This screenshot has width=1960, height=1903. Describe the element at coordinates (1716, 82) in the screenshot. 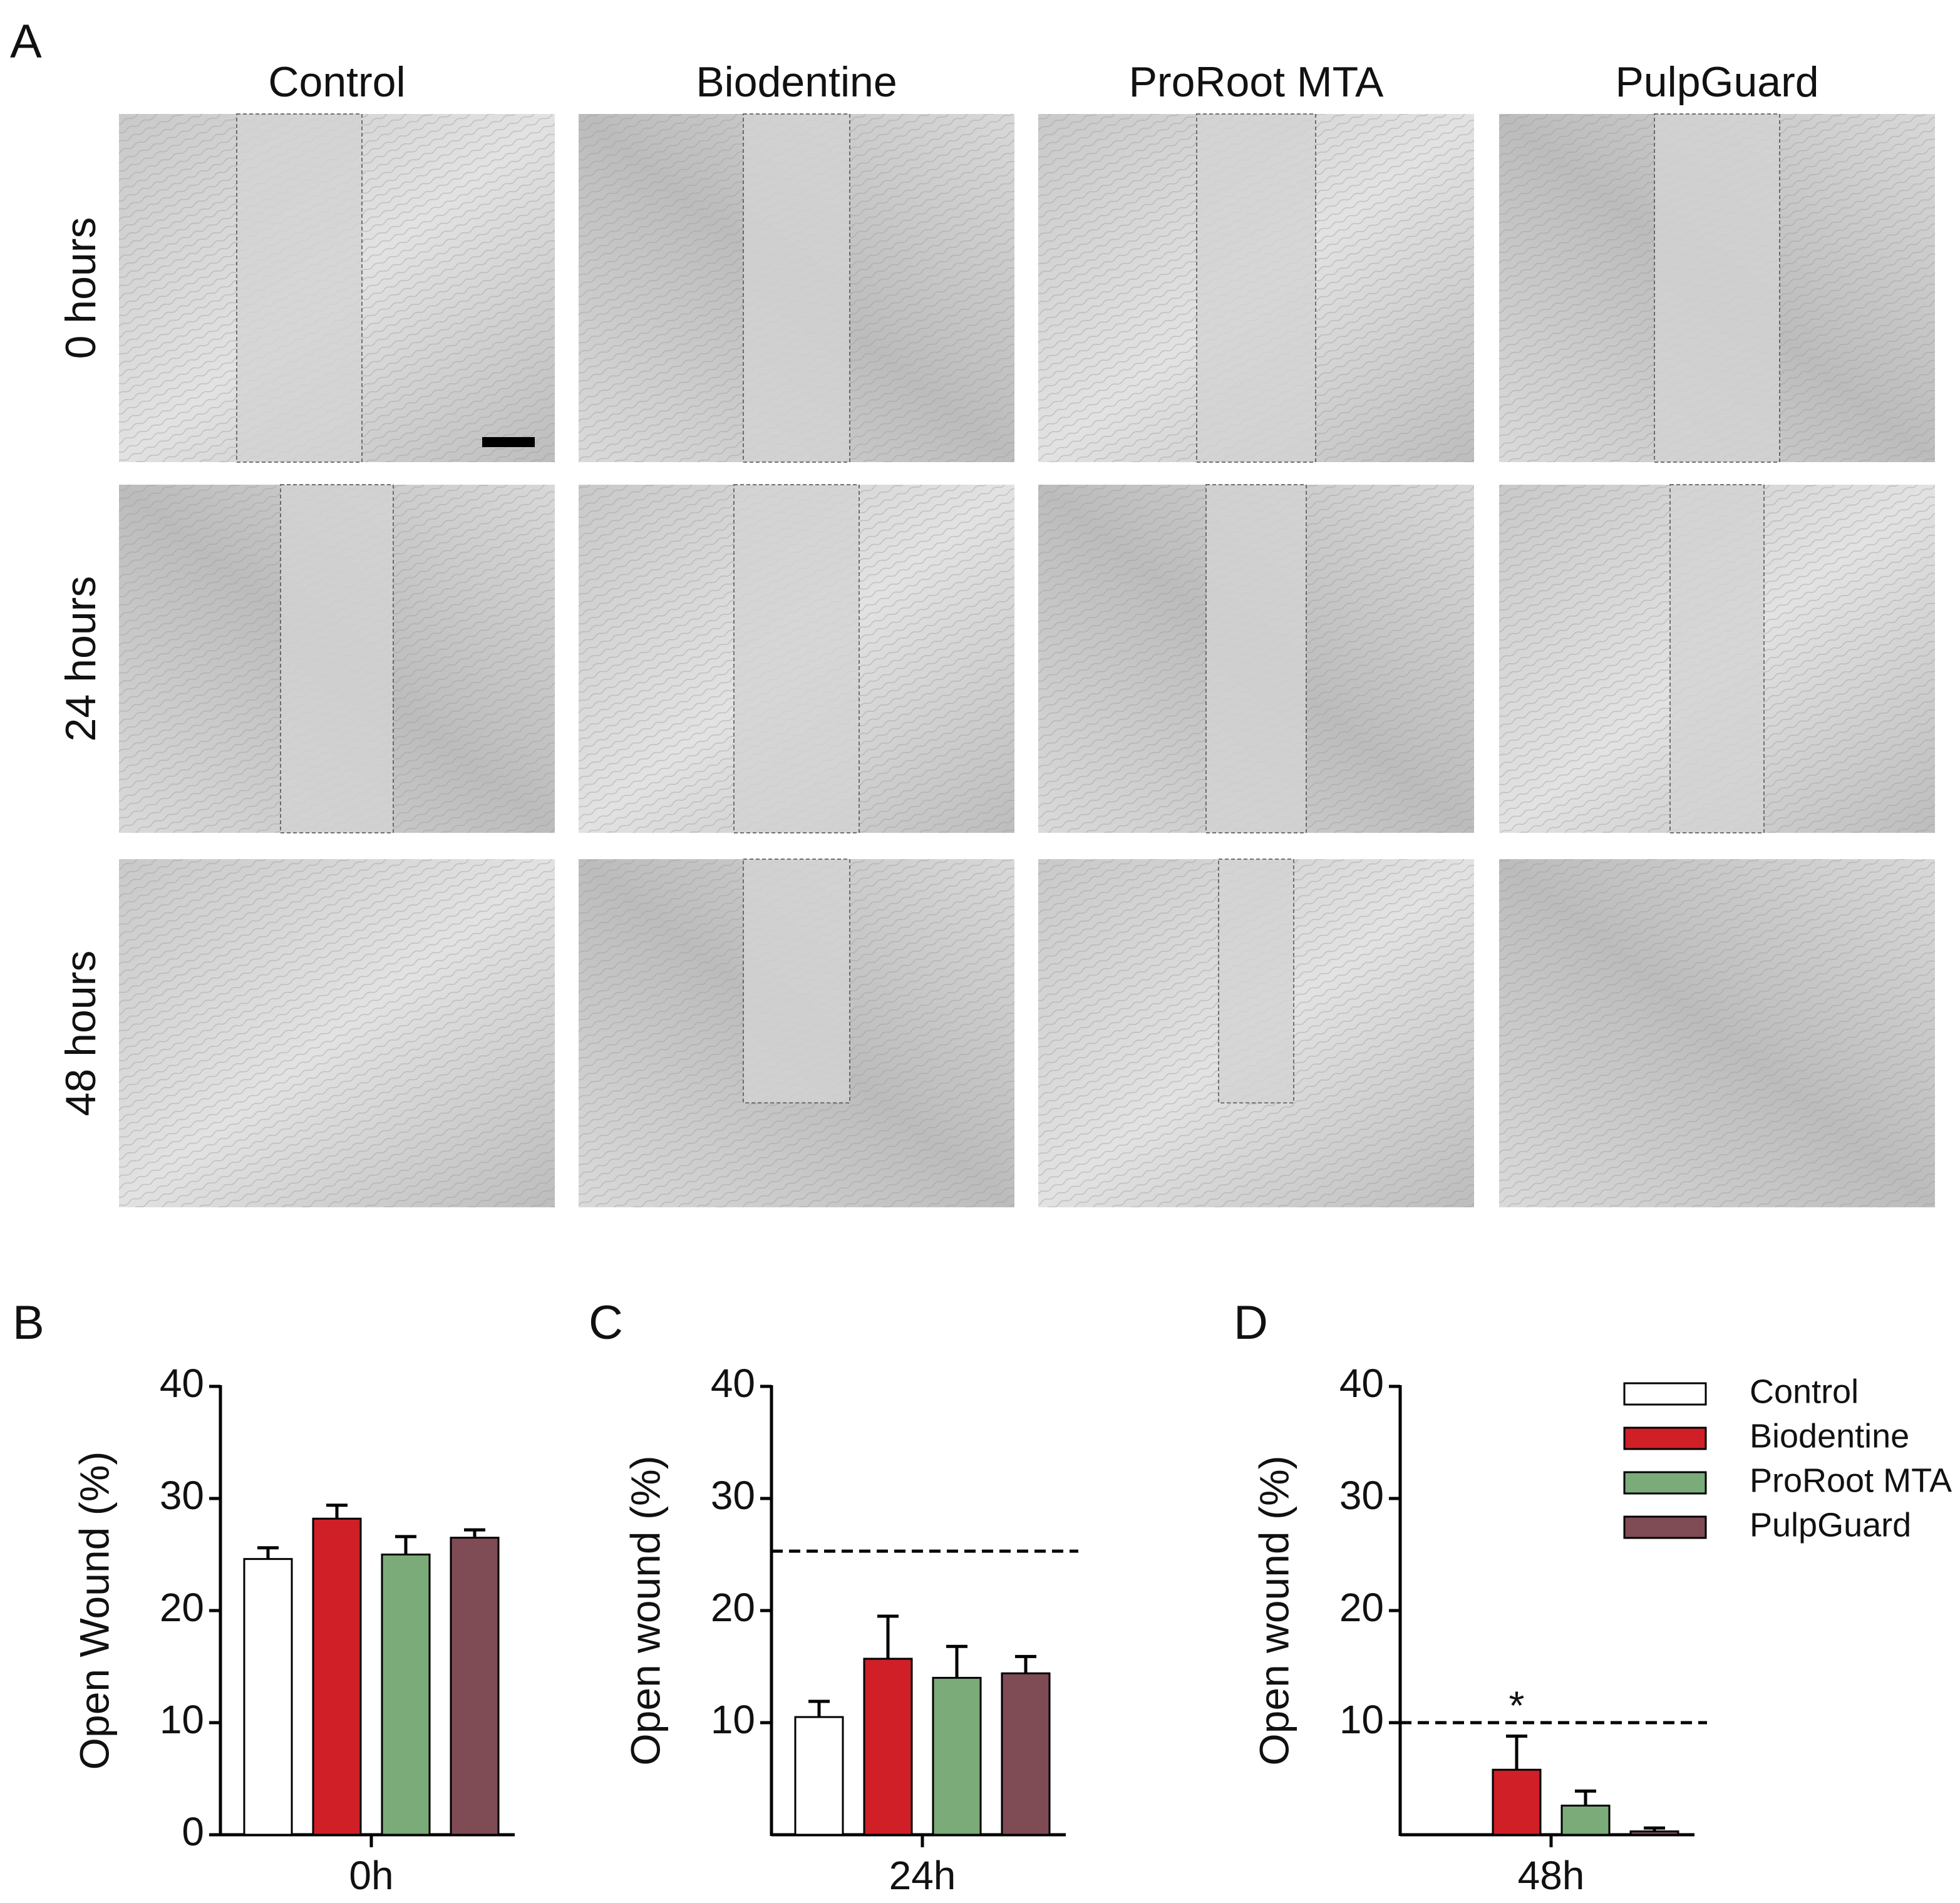

I see `column-label: PulpGuard` at that location.